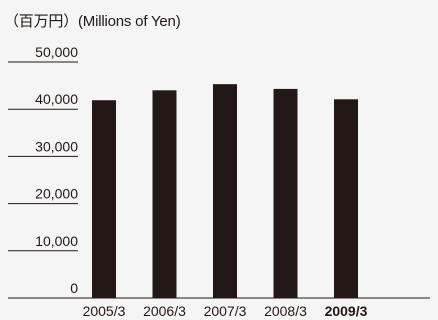 The width and height of the screenshot is (438, 320). Describe the element at coordinates (74, 288) in the screenshot. I see `y-tick-label-0: 0` at that location.